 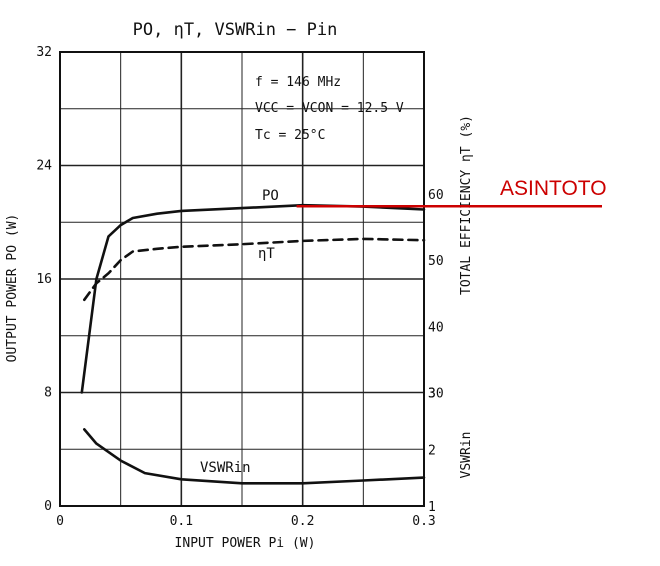 I want to click on y-tick-label-efficiency: 30, so click(x=436, y=394).